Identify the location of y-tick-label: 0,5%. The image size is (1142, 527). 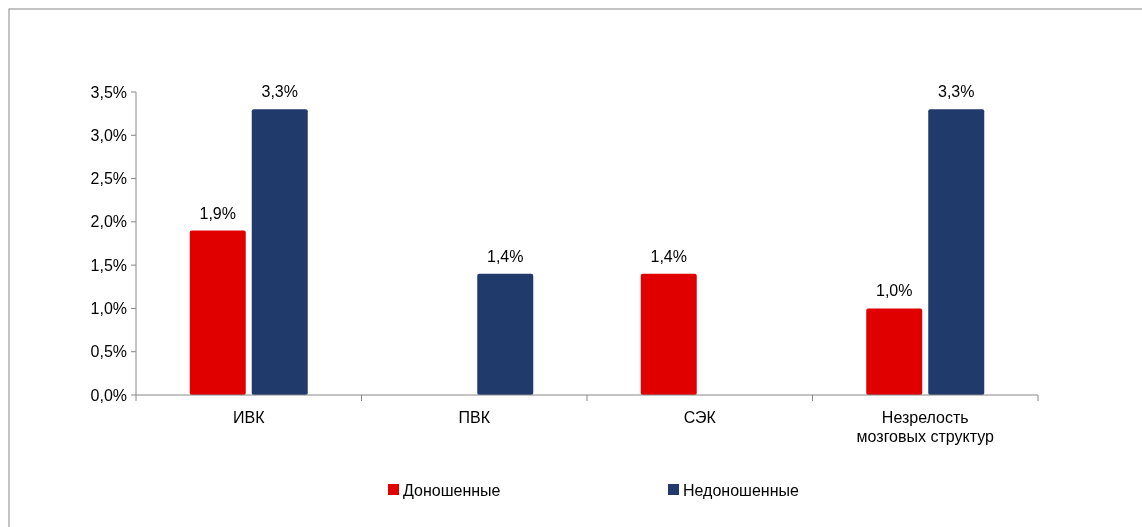
(108, 352).